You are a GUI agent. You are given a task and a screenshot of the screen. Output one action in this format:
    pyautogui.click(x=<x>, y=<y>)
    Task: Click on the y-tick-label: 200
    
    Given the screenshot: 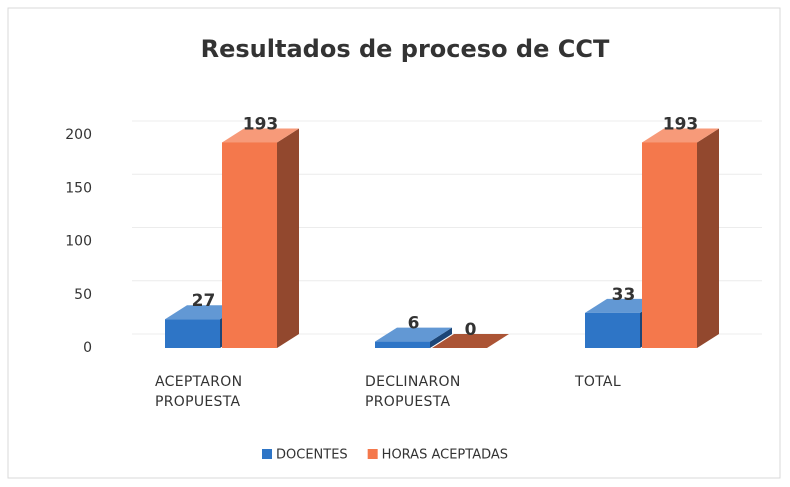 What is the action you would take?
    pyautogui.click(x=78, y=135)
    